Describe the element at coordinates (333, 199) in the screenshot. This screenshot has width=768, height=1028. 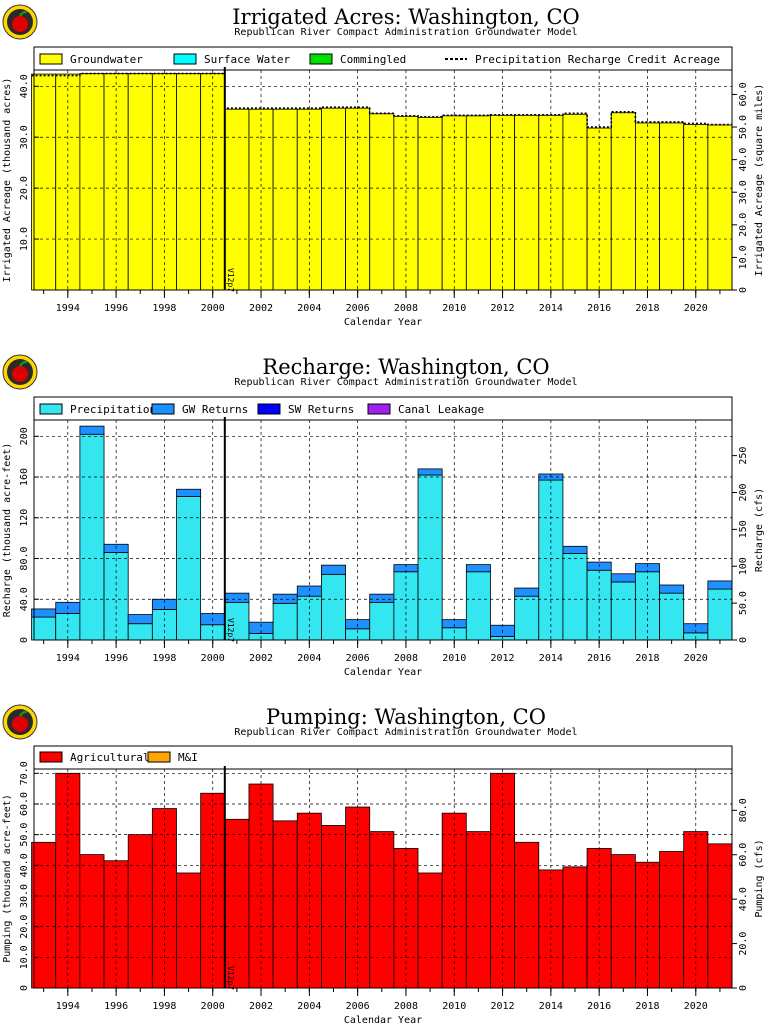
I see `bar-groundwater-2005` at that location.